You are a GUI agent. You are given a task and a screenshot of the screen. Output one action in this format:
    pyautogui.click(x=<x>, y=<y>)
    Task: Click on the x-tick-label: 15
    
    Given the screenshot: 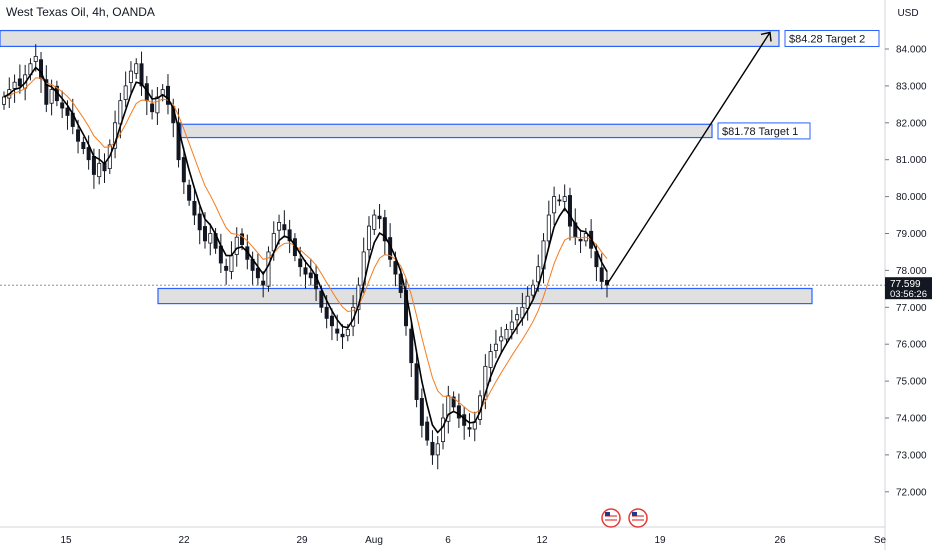 What is the action you would take?
    pyautogui.click(x=66, y=540)
    